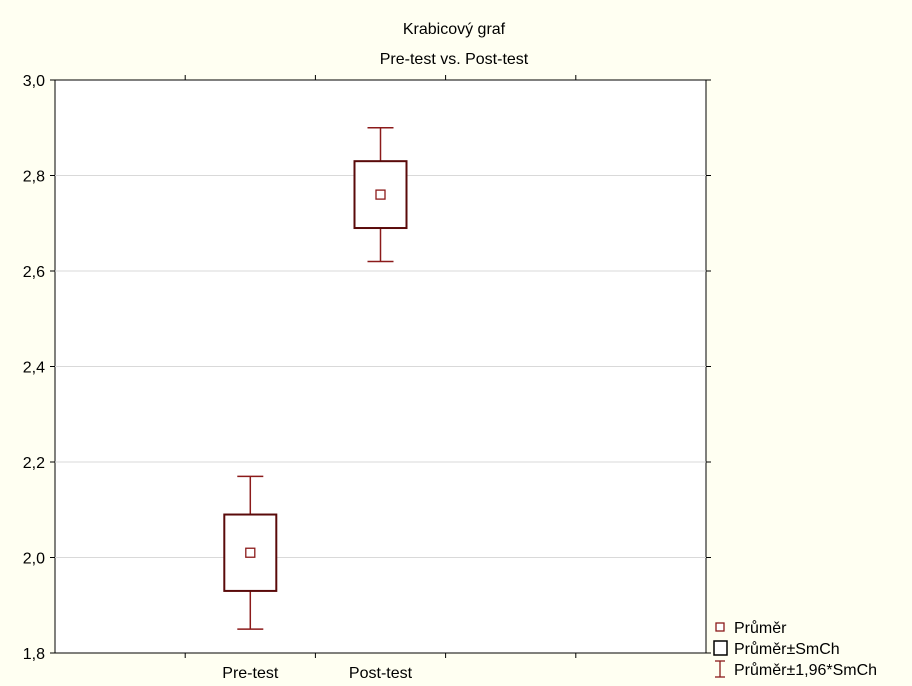 This screenshot has height=686, width=912. What do you see at coordinates (34, 272) in the screenshot?
I see `y-tick-label: 2,6` at bounding box center [34, 272].